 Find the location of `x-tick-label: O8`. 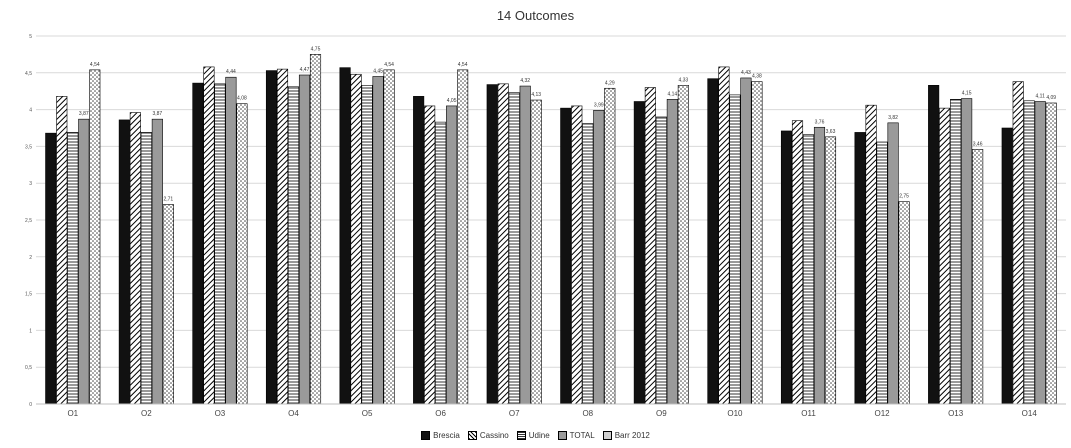

x-tick-label: O8 is located at coordinates (587, 413).